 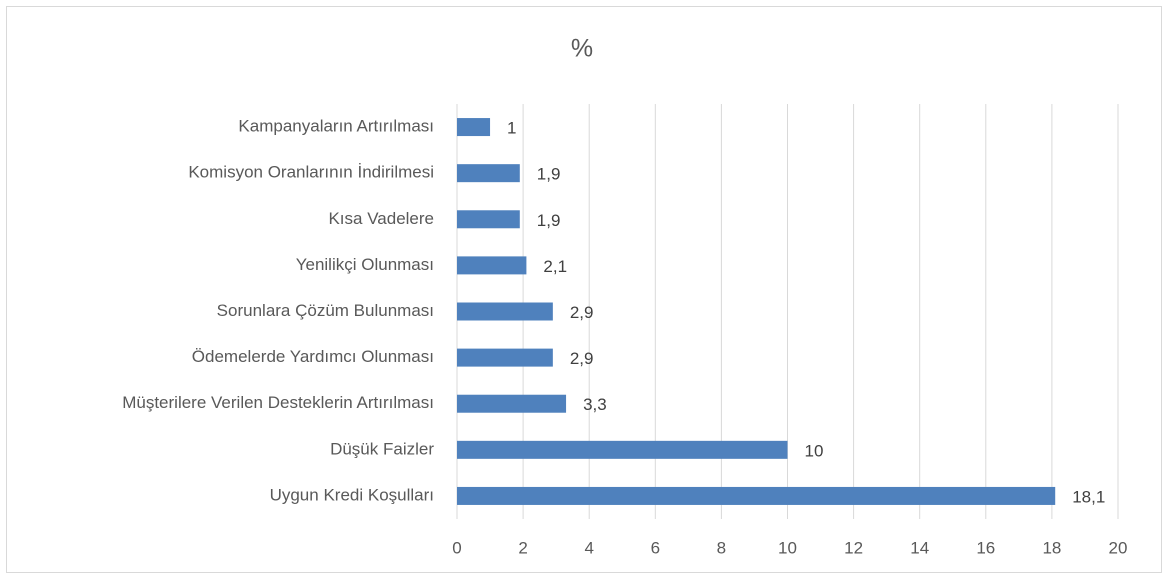 I want to click on x-tick-label: 8, so click(x=721, y=547).